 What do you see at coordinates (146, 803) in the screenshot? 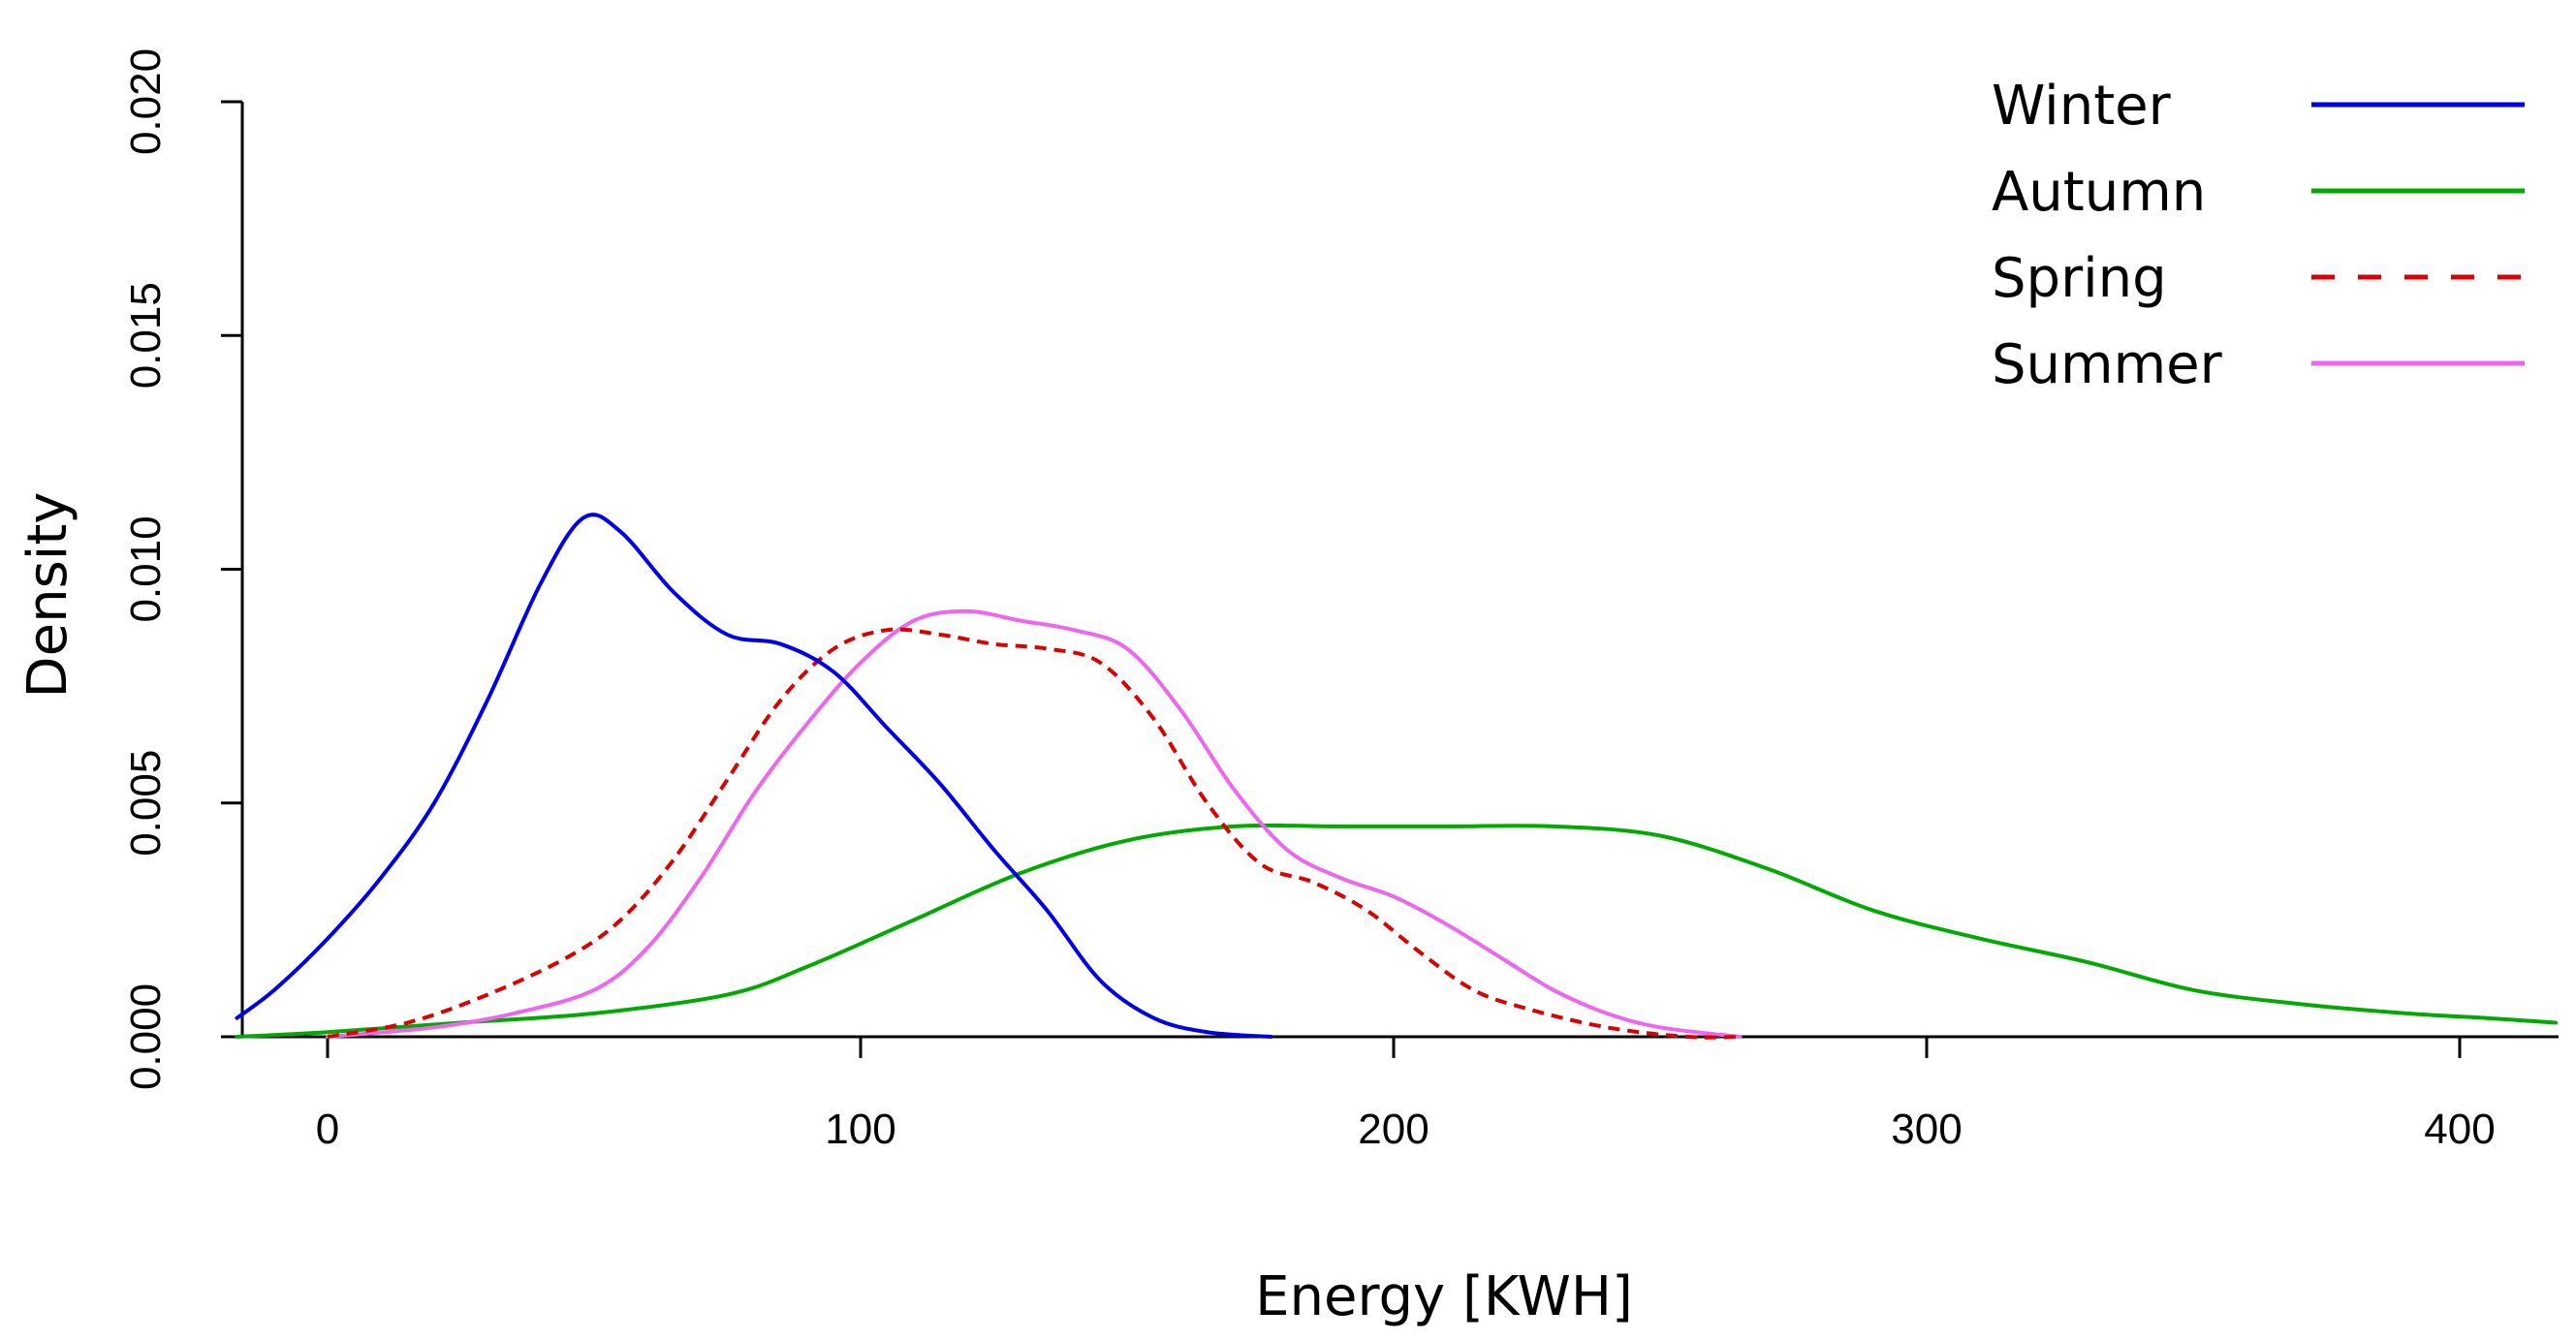
I see `y-tick-label: 0.005` at bounding box center [146, 803].